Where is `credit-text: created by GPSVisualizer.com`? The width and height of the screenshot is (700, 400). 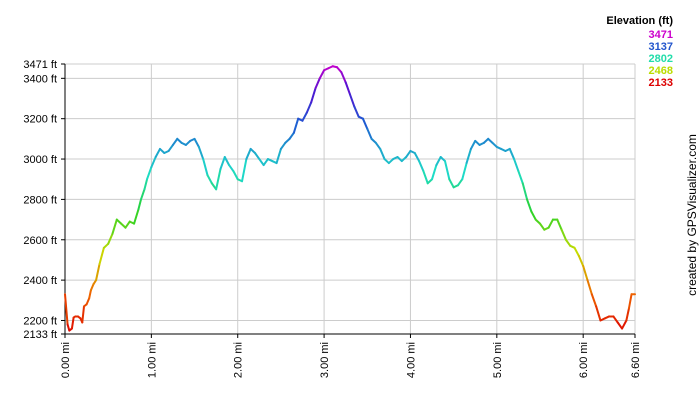 credit-text: created by GPSVisualizer.com is located at coordinates (692, 215).